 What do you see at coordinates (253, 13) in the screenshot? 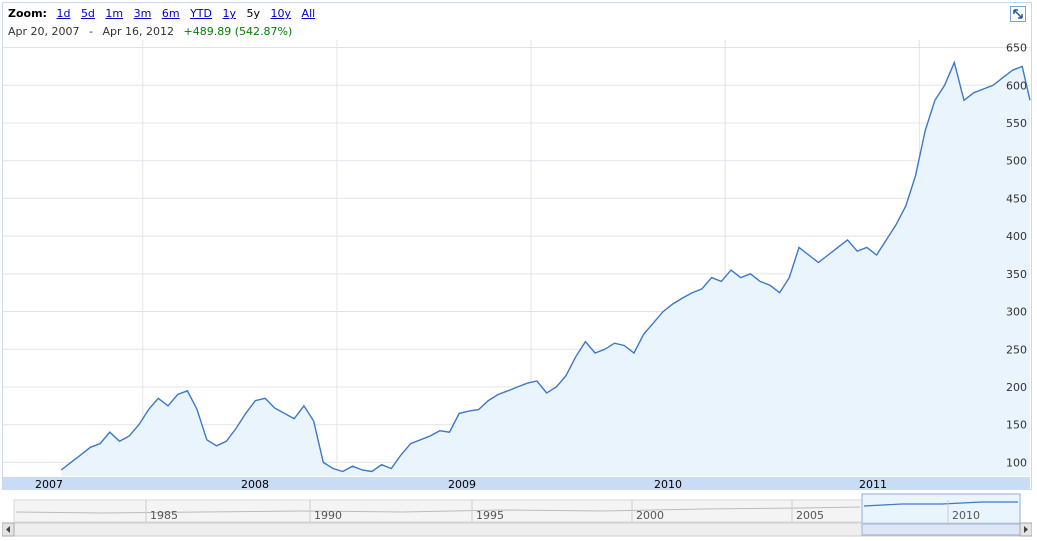
I see `zoom-5y: 5y` at bounding box center [253, 13].